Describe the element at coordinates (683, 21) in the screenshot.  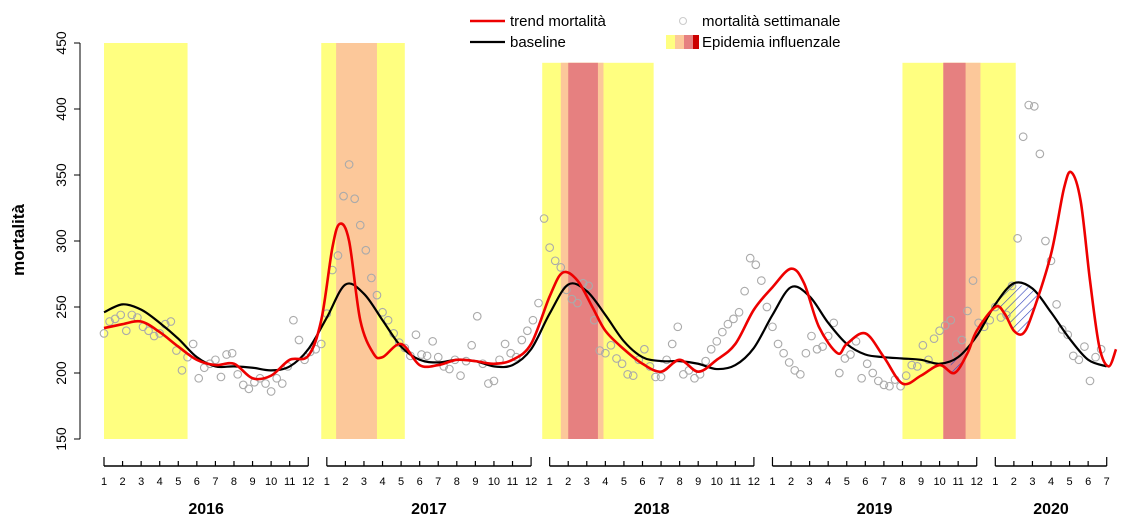
I see `legend-weekly-swatch` at that location.